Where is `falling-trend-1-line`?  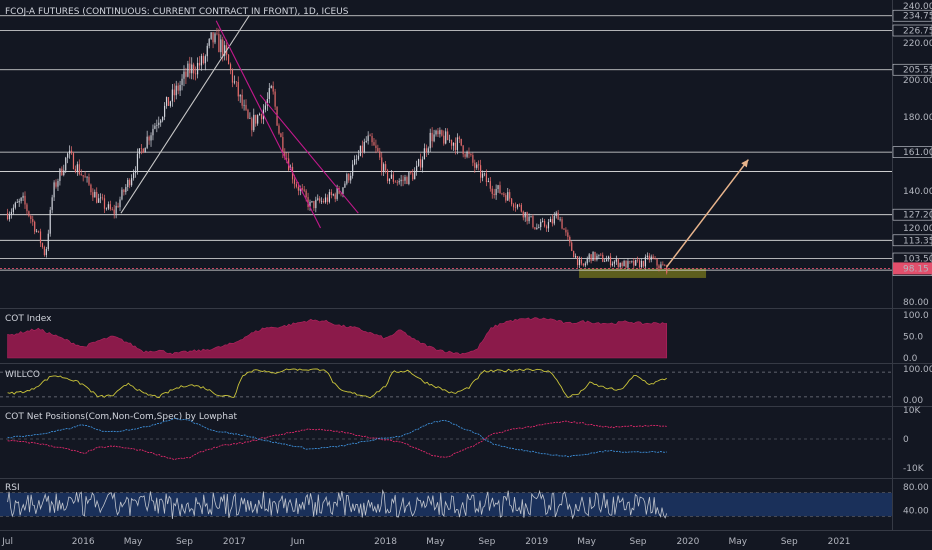
falling-trend-1-line is located at coordinates (268, 124).